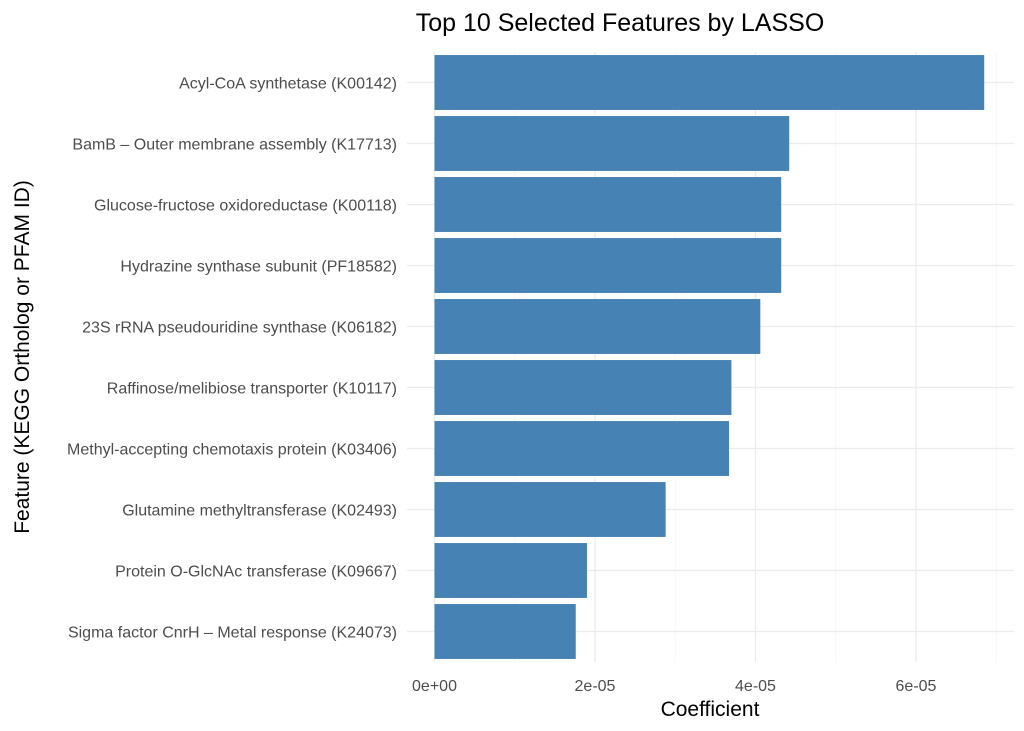 The image size is (1024, 731). What do you see at coordinates (252, 389) in the screenshot?
I see `category-label: Raffinose/melibiose transporter (K10117)` at bounding box center [252, 389].